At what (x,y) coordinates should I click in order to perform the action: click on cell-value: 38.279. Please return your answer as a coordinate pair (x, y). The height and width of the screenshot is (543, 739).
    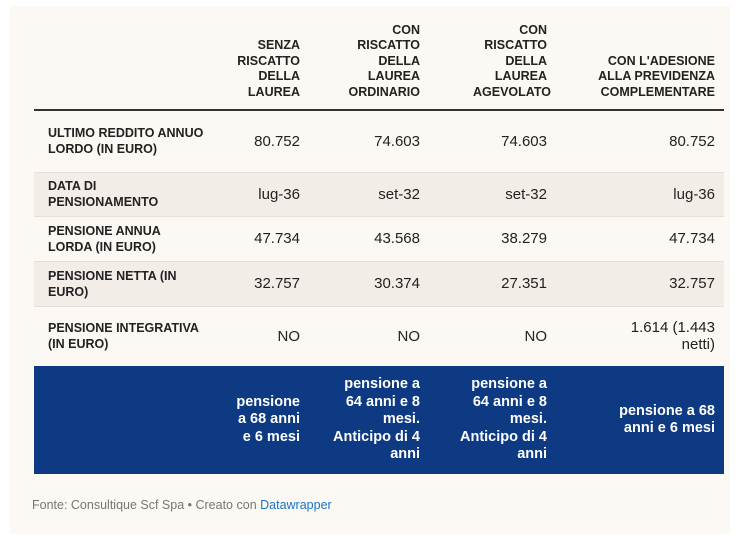
    Looking at the image, I should click on (493, 239).